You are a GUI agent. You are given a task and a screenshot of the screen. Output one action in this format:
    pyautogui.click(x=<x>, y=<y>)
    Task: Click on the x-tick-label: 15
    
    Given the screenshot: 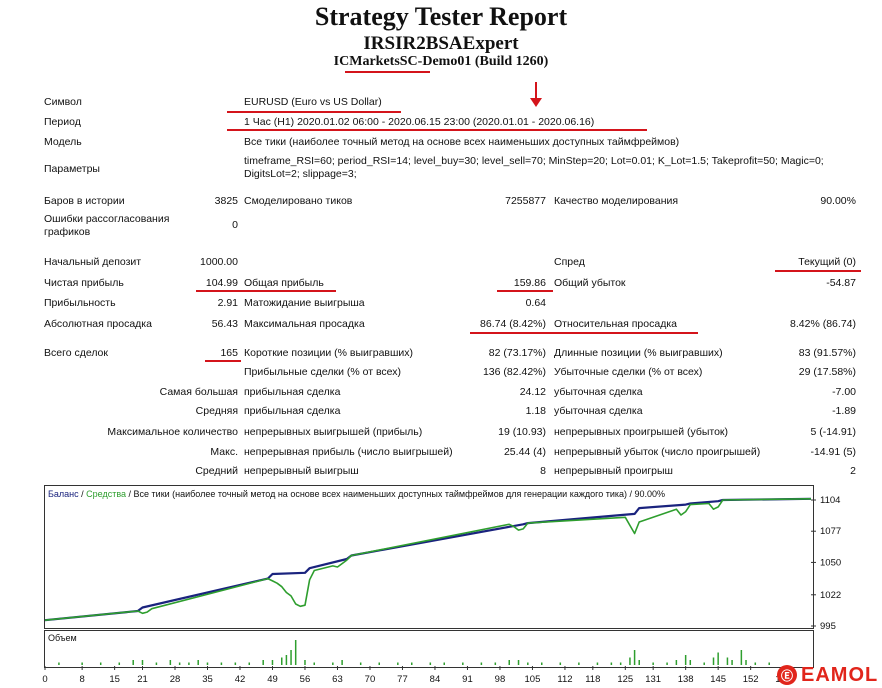 What is the action you would take?
    pyautogui.click(x=114, y=679)
    